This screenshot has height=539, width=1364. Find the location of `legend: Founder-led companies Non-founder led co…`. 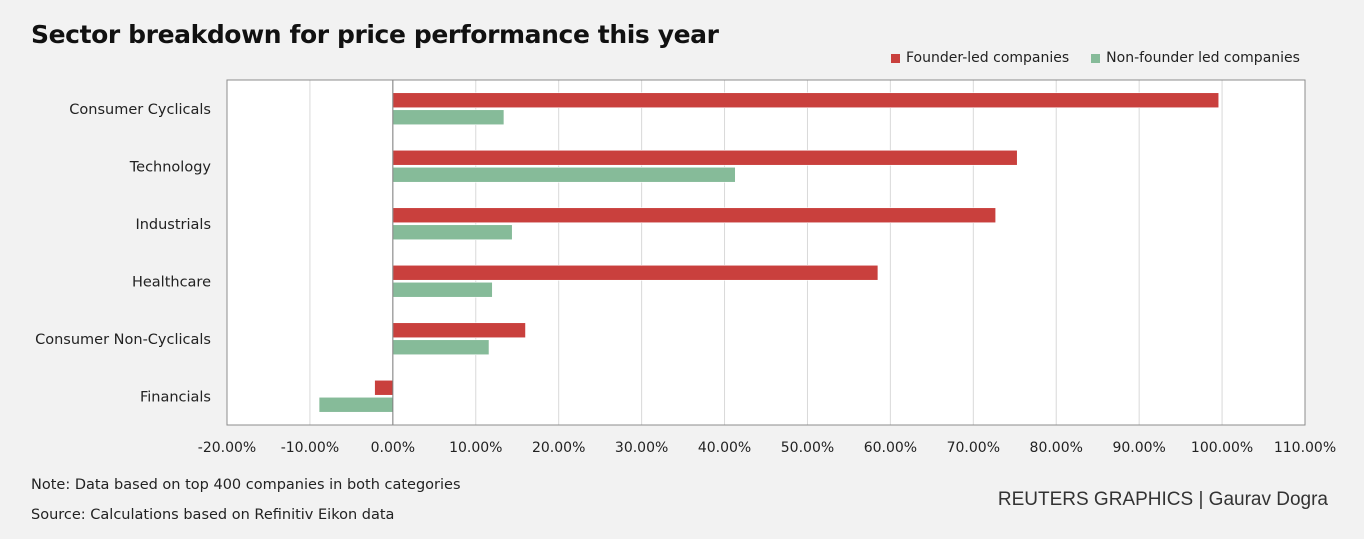

legend: Founder-led companies Non-founder led co… is located at coordinates (1095, 58).